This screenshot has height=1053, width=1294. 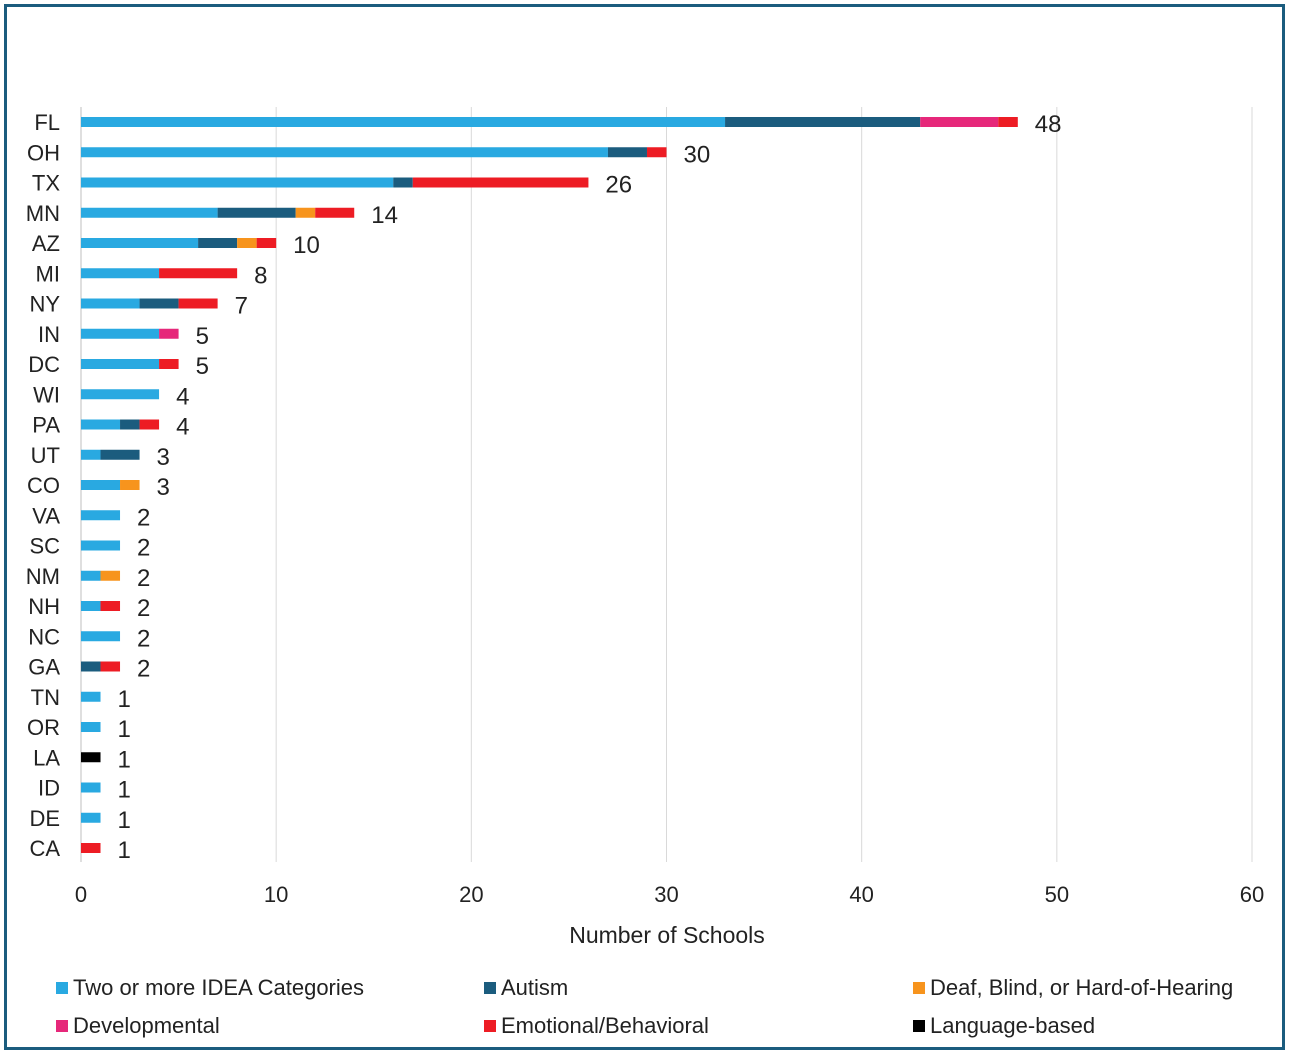 I want to click on y-tick-label: UT, so click(x=45, y=455).